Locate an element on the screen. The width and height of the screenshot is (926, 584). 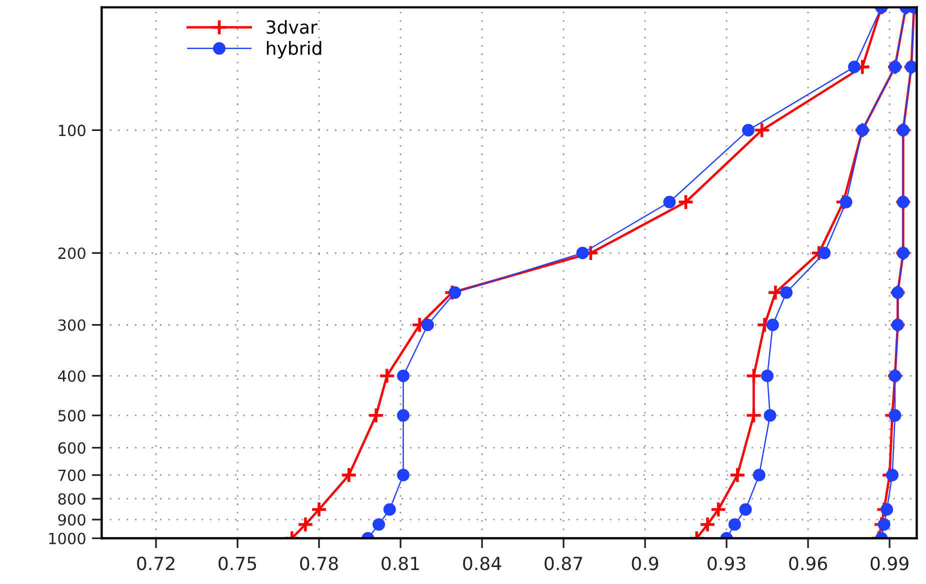
y-tick-label: 800 is located at coordinates (72, 499).